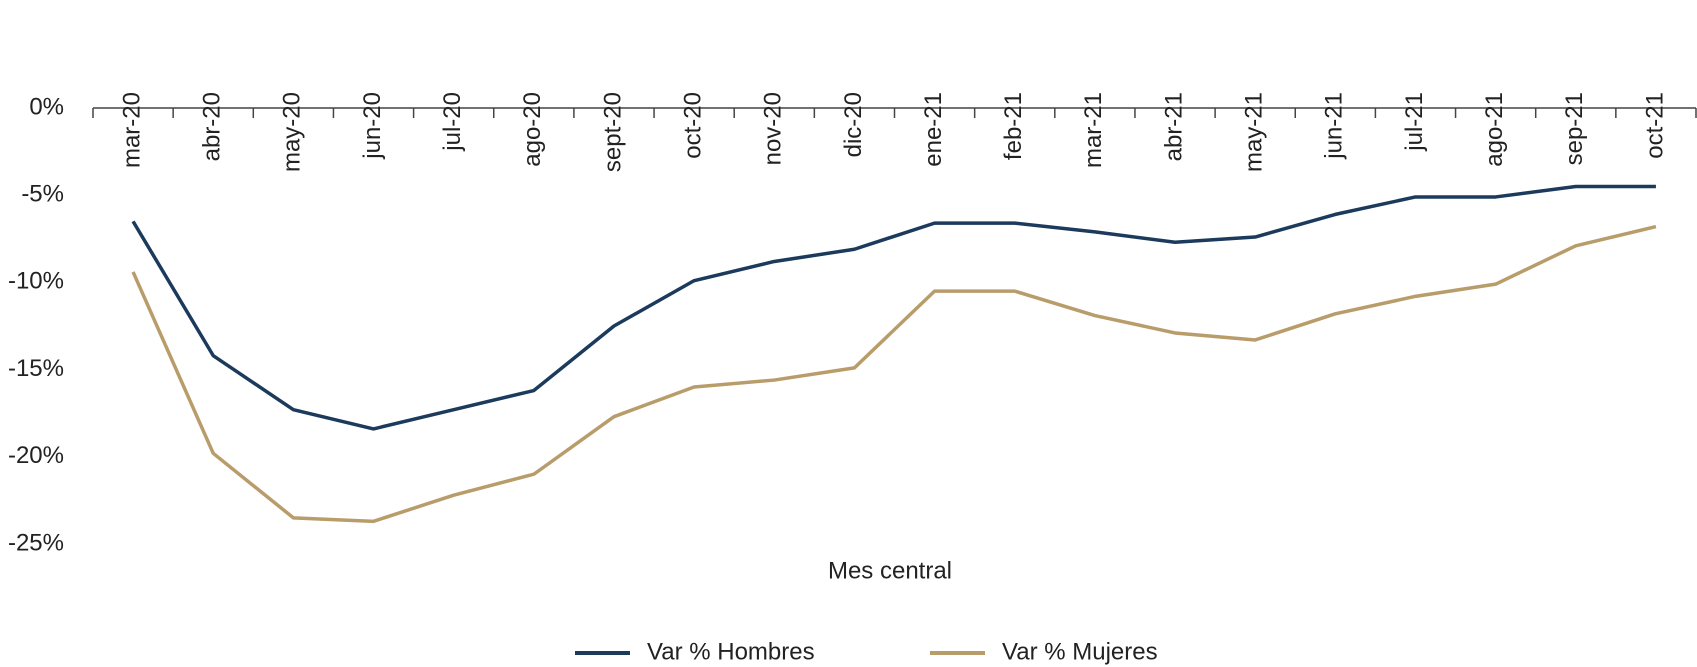 The image size is (1697, 667). Describe the element at coordinates (1574, 128) in the screenshot. I see `x-tick-label: sep-21` at that location.